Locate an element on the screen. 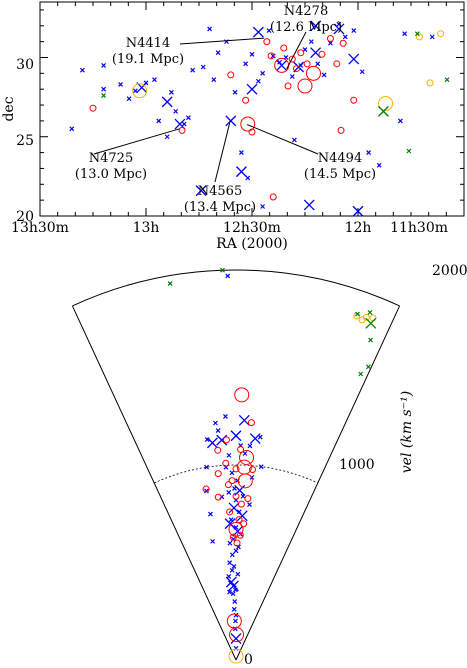  cone-cross-0-6-b is located at coordinates (236, 436).